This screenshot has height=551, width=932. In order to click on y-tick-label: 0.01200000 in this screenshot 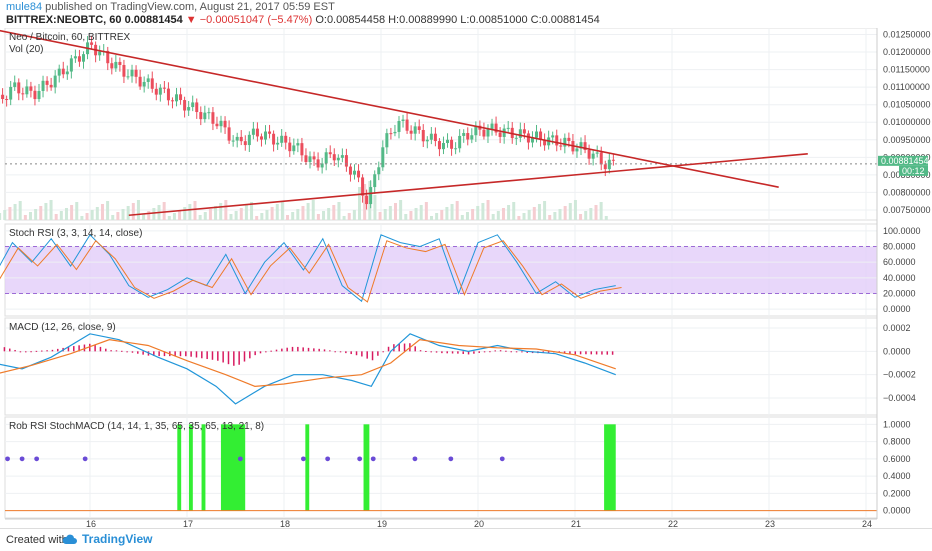, I will do `click(907, 52)`.